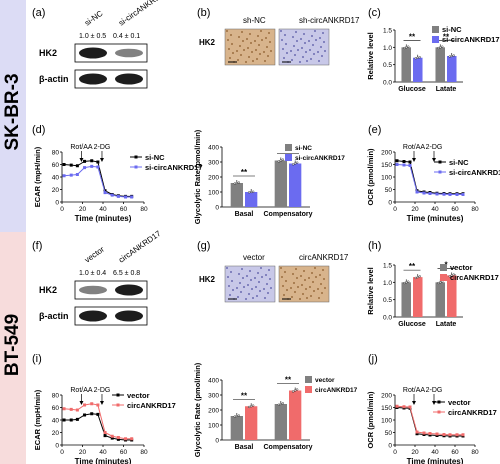  What do you see at coordinates (38, 130) in the screenshot?
I see `panel-label: (d)` at bounding box center [38, 130].